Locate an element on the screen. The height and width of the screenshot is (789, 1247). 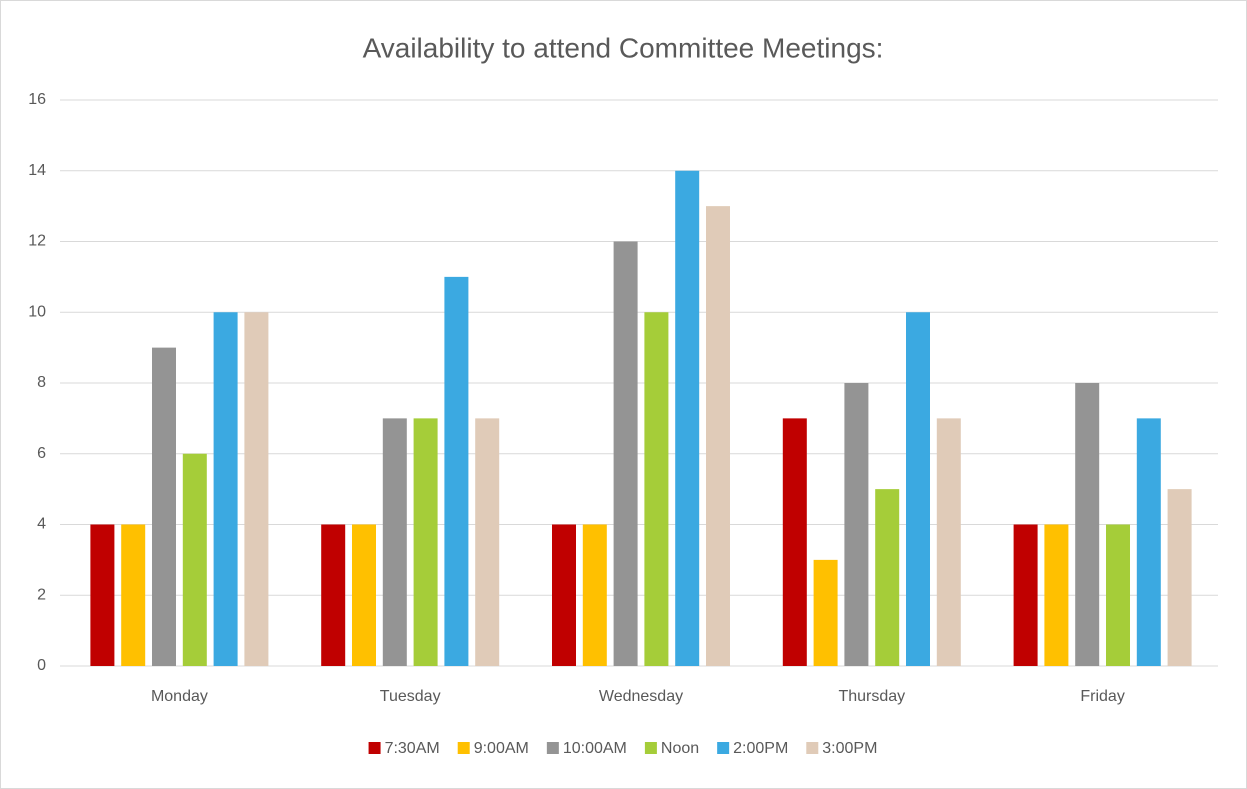
x-tick-label: Wednesday is located at coordinates (641, 696).